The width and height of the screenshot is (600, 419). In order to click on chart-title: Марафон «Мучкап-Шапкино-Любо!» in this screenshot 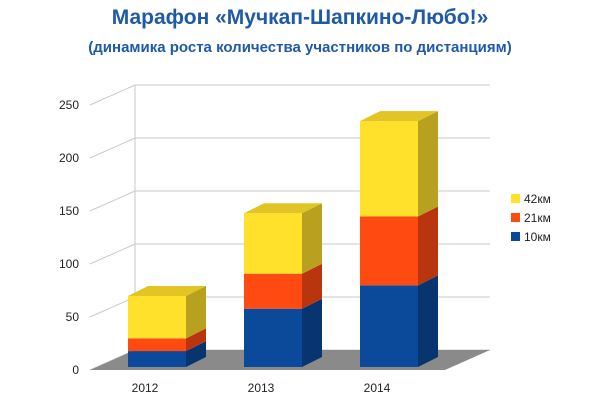, I will do `click(300, 17)`.